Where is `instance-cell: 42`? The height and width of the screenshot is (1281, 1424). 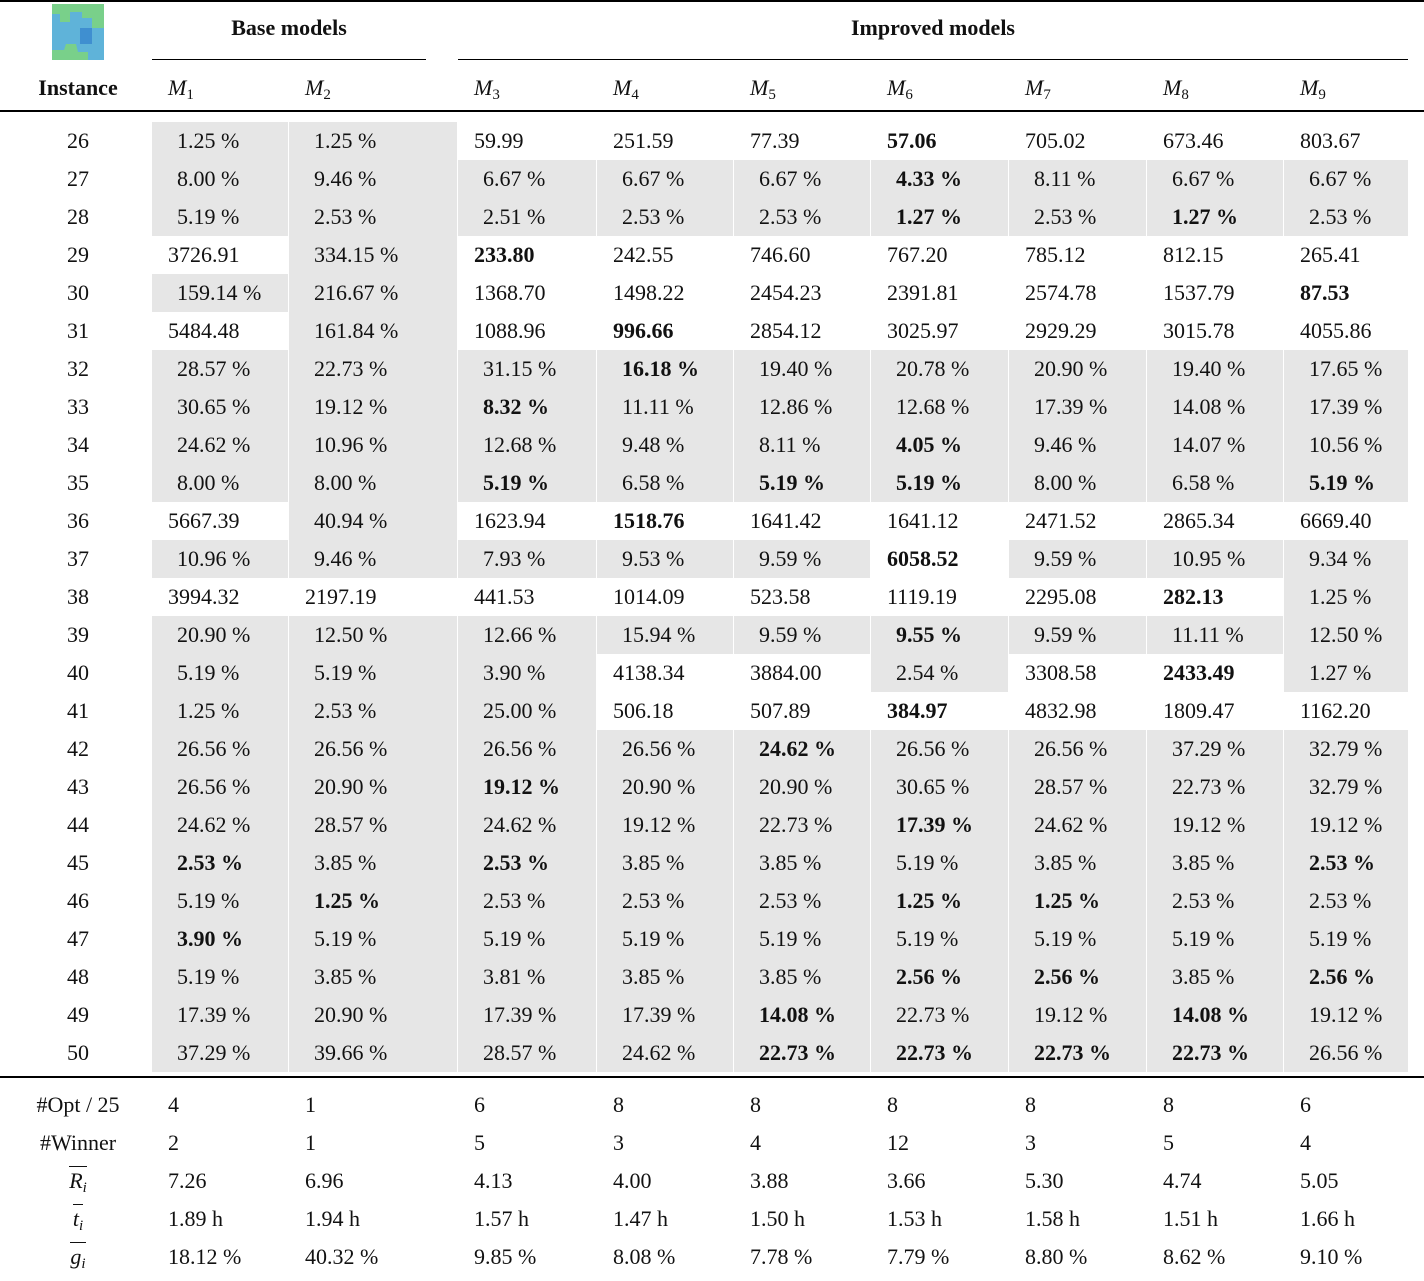
instance-cell: 42 is located at coordinates (78, 748).